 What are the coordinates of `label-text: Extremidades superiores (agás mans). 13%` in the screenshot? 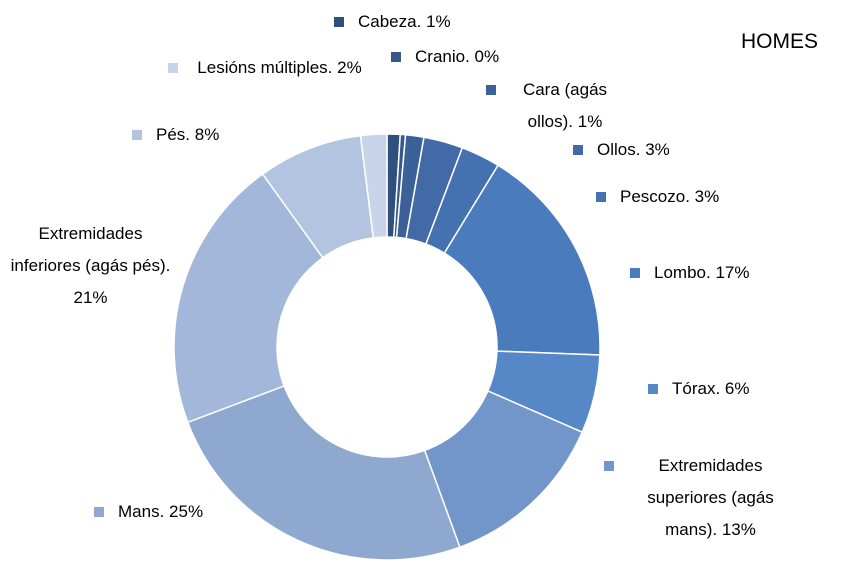 It's located at (710, 498).